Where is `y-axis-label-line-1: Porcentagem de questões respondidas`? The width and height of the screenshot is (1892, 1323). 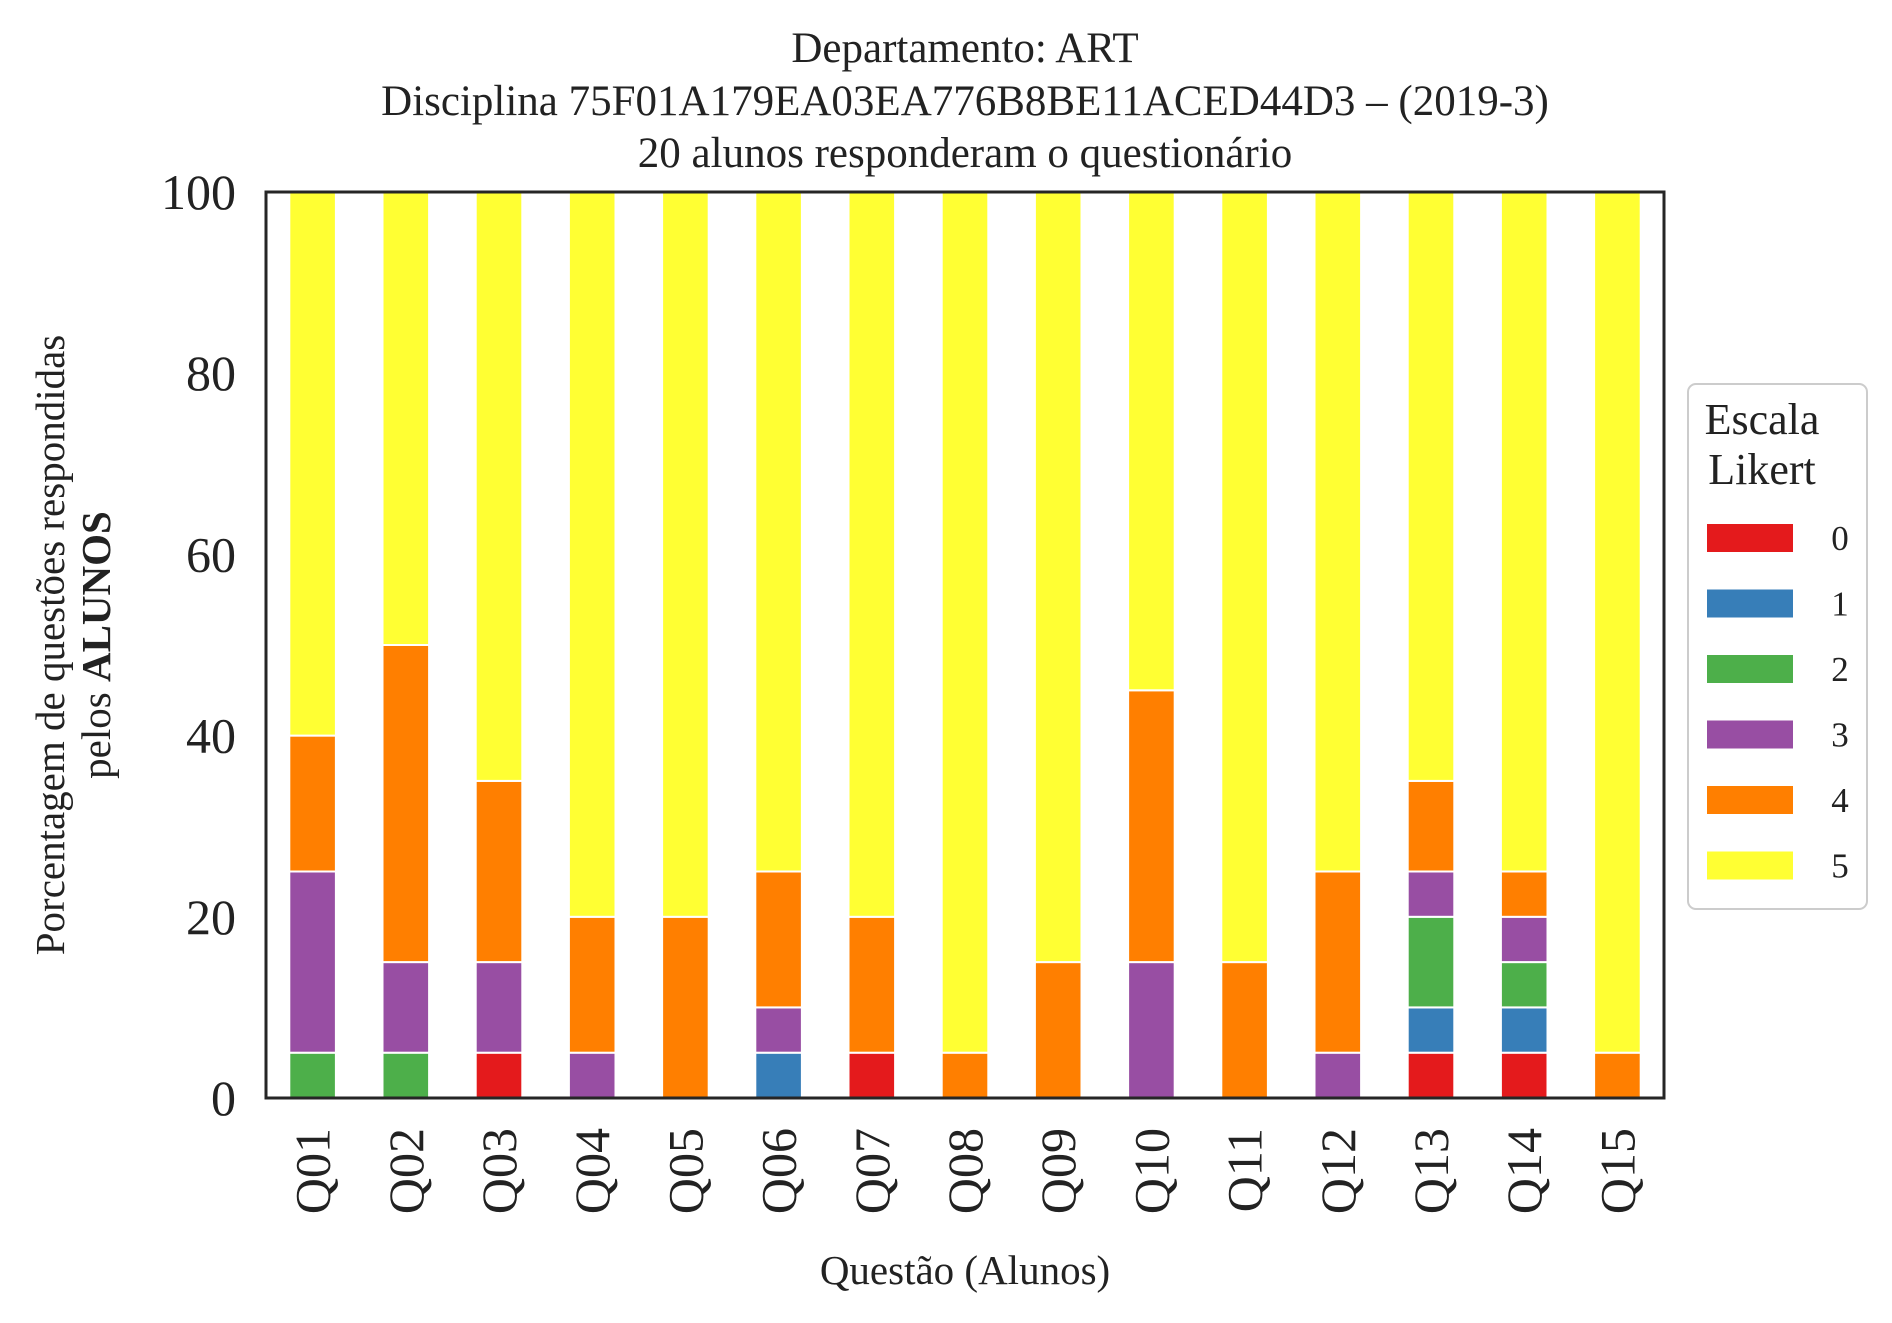
y-axis-label-line-1: Porcentagem de questões respondidas is located at coordinates (50, 645).